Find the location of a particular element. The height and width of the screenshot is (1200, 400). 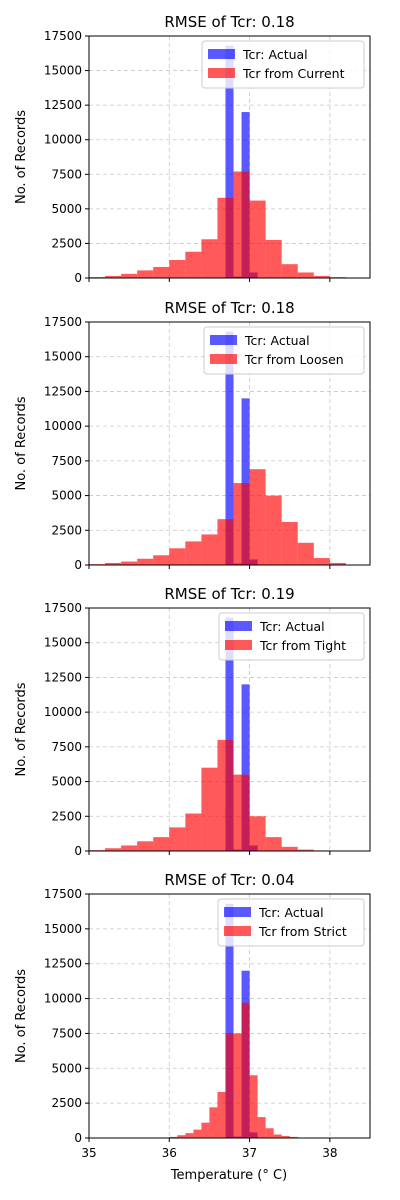

x-tick-label: 35 is located at coordinates (88, 1153).